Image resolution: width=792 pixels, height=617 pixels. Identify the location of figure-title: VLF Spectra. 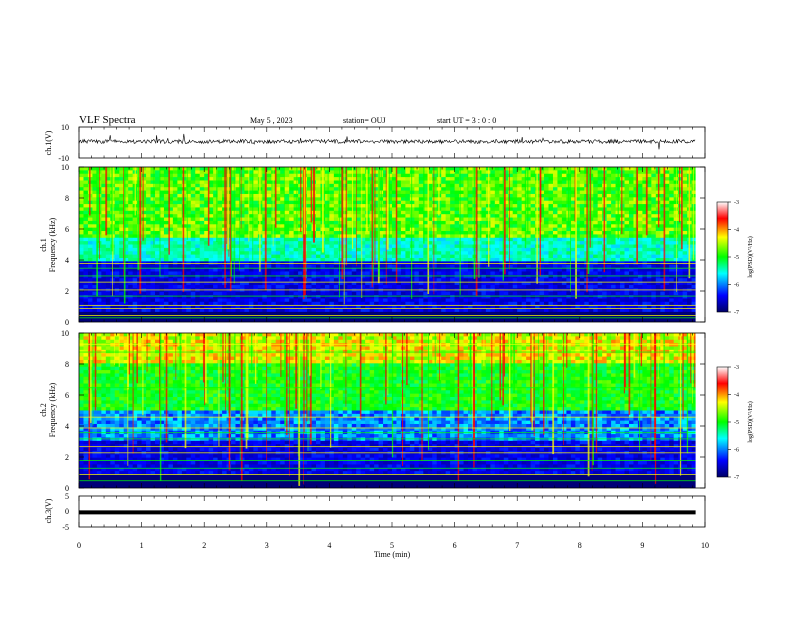
(107, 120).